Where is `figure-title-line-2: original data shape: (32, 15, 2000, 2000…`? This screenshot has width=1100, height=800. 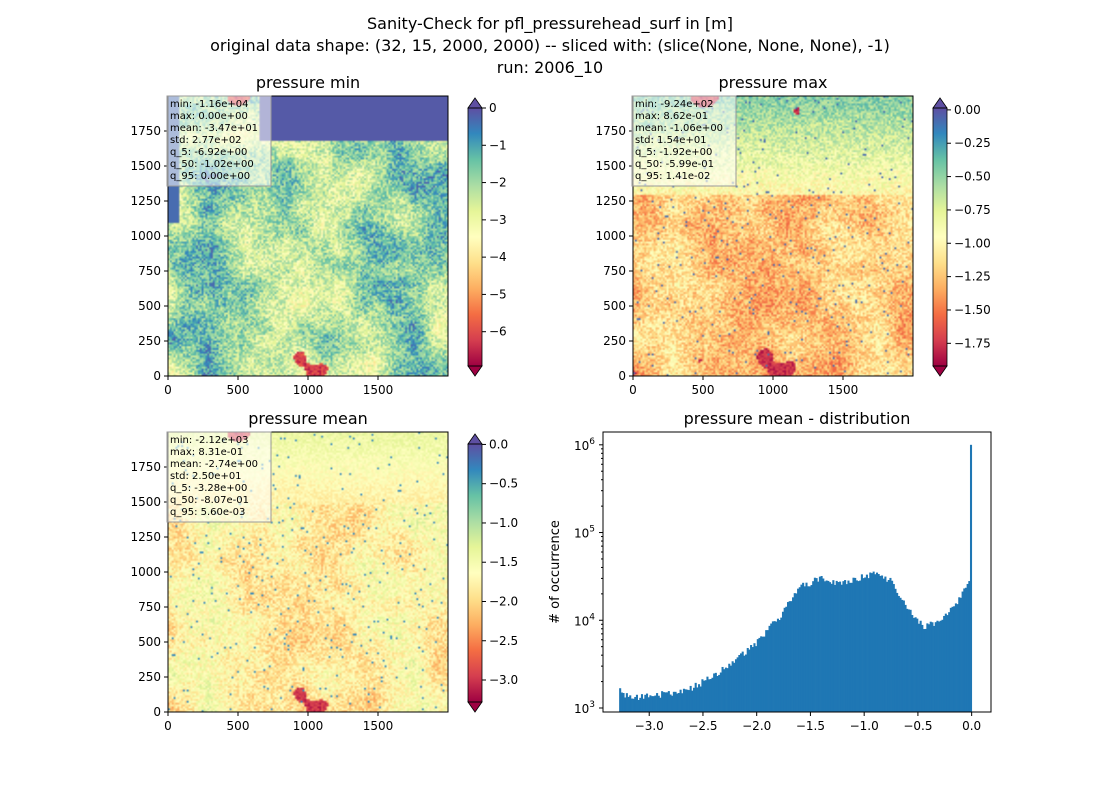 figure-title-line-2: original data shape: (32, 15, 2000, 2000… is located at coordinates (550, 45).